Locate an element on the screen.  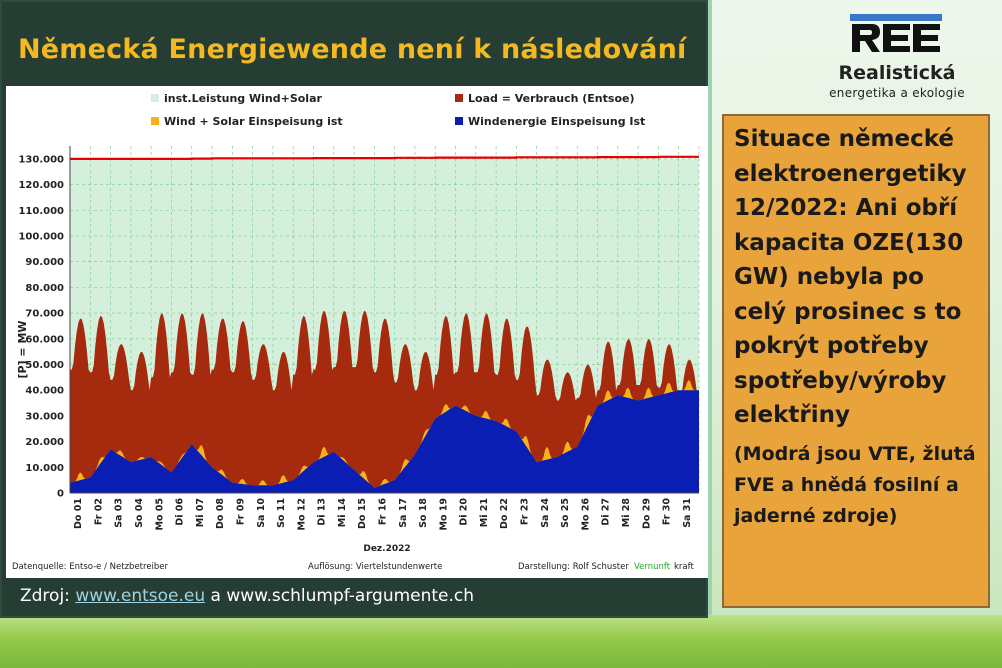
x-tick-label: Di 06 is located at coordinates (180, 512).